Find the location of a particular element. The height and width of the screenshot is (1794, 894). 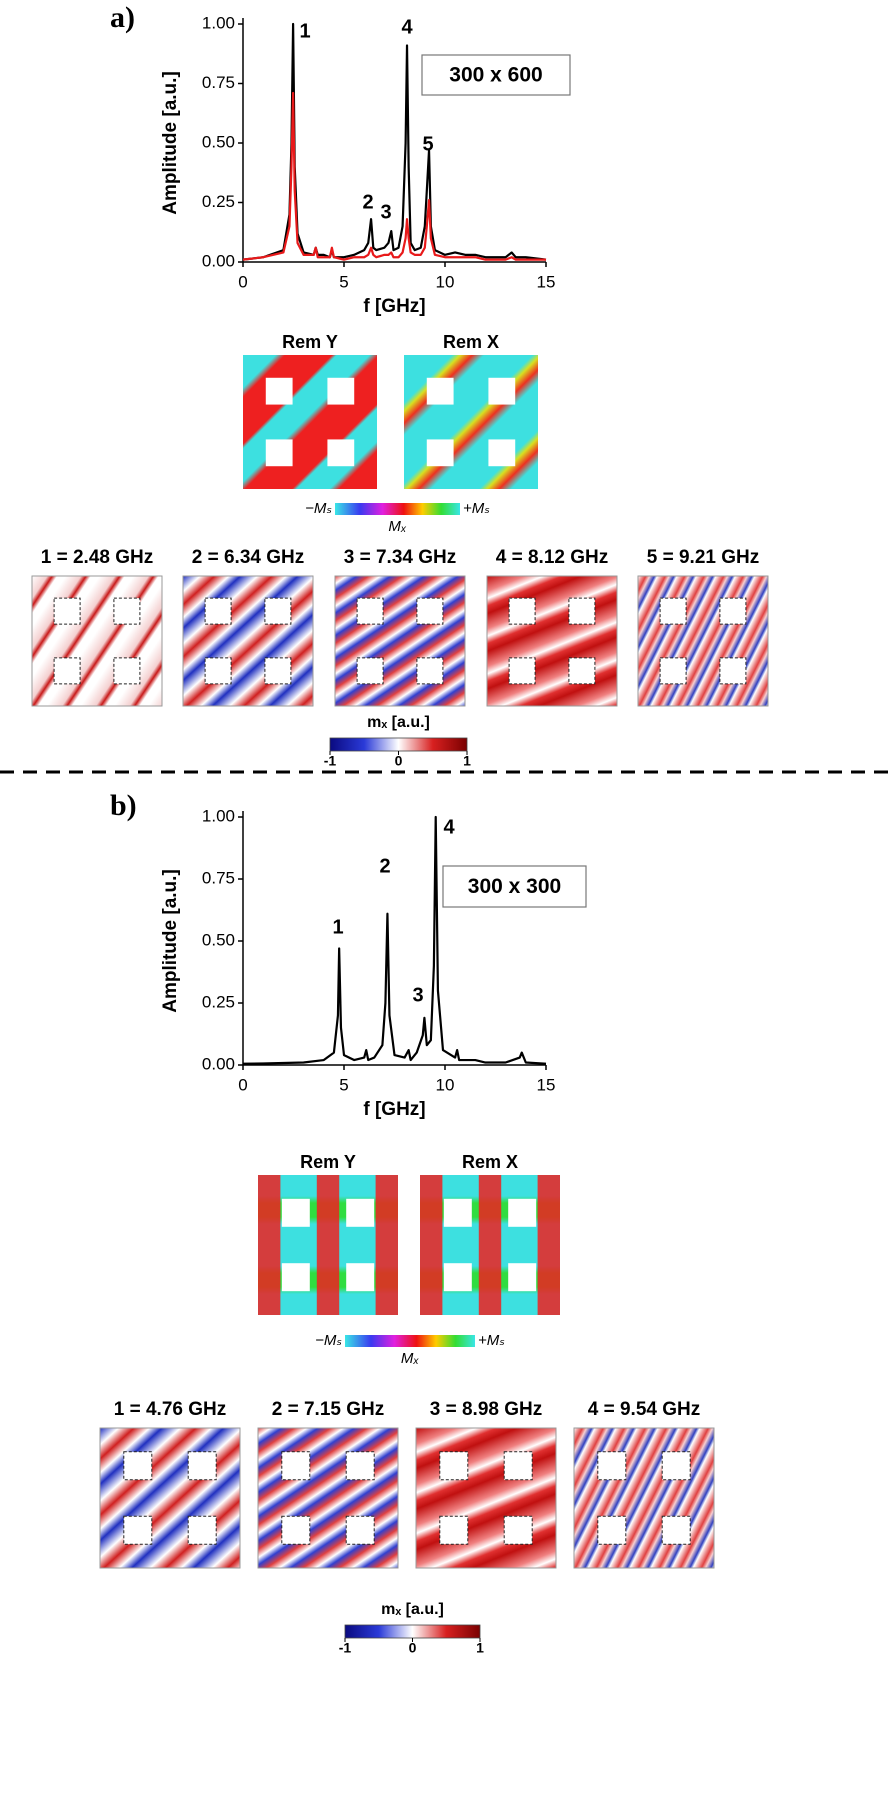

label-box is located at coordinates (514, 886).